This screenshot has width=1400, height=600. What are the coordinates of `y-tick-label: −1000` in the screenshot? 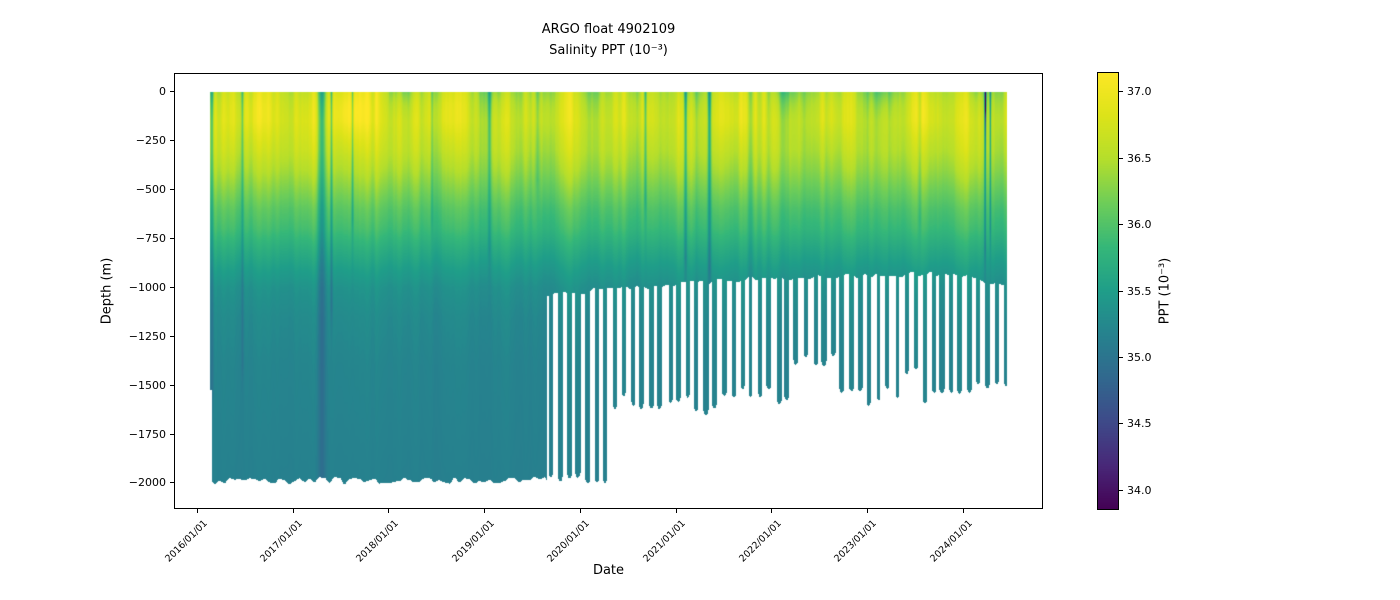 It's located at (147, 287).